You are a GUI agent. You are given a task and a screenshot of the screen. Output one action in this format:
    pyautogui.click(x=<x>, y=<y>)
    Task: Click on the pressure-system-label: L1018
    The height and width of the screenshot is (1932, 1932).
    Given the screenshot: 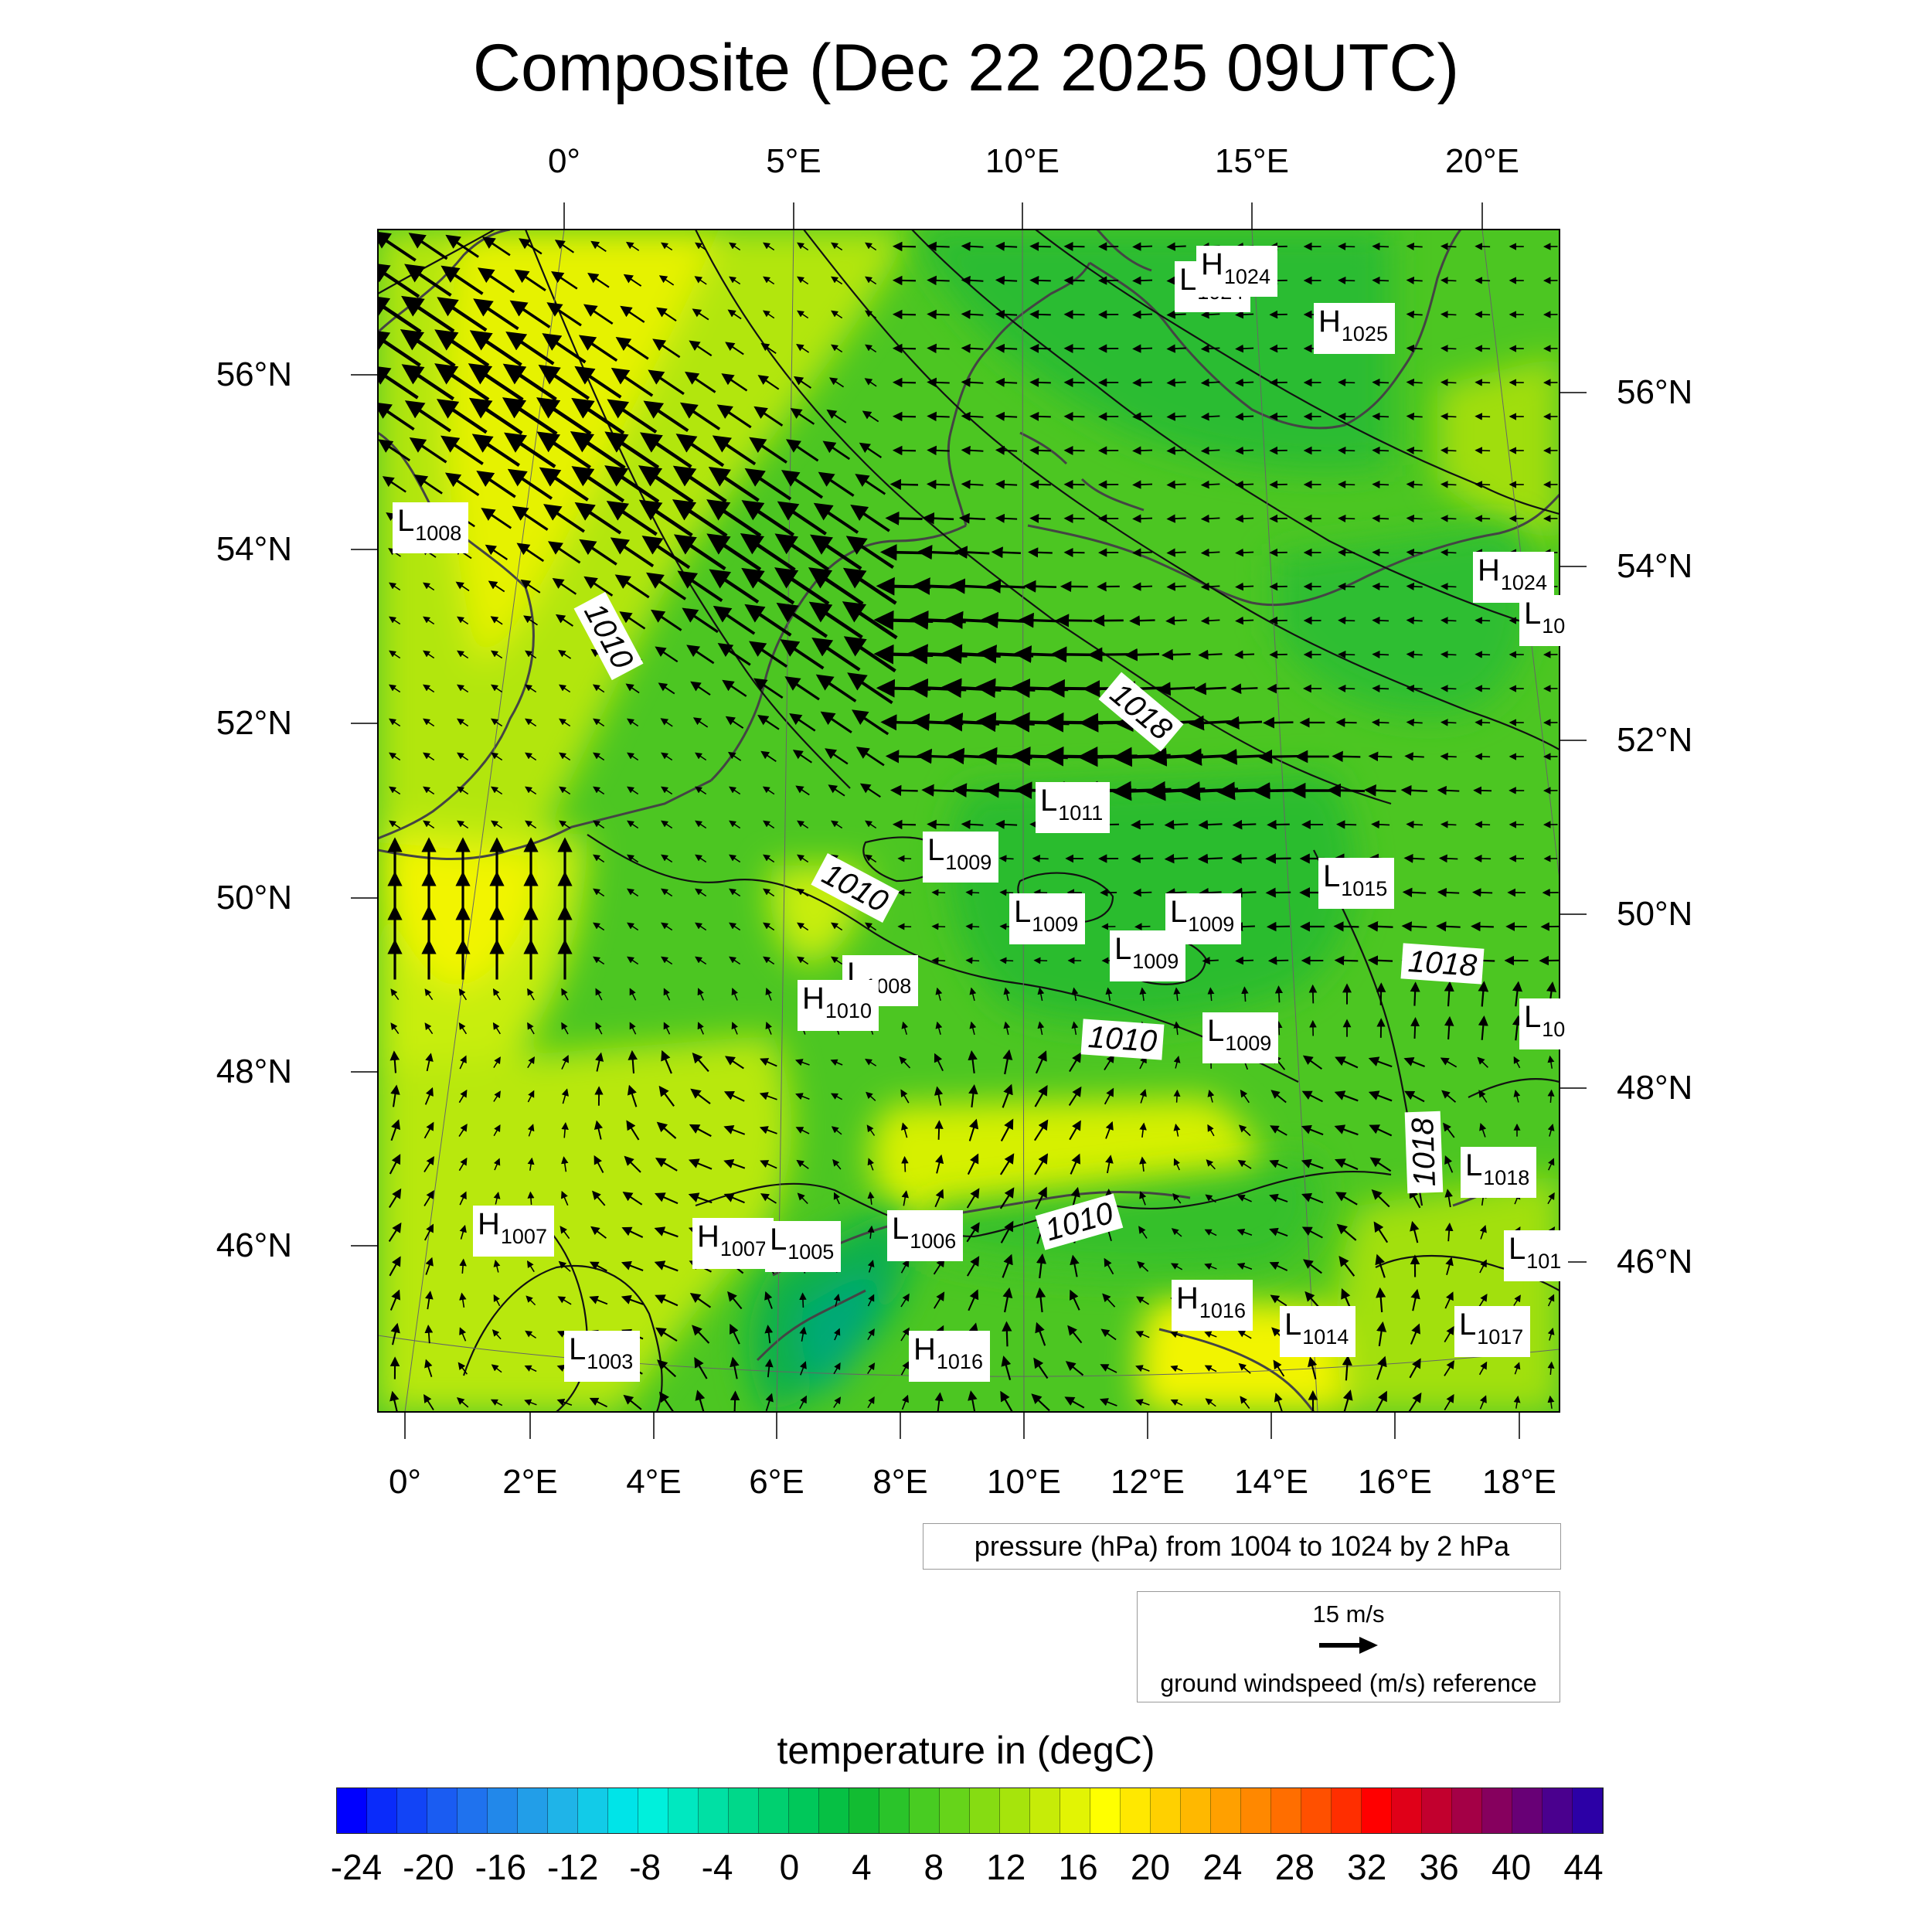 What is the action you would take?
    pyautogui.click(x=1499, y=1172)
    